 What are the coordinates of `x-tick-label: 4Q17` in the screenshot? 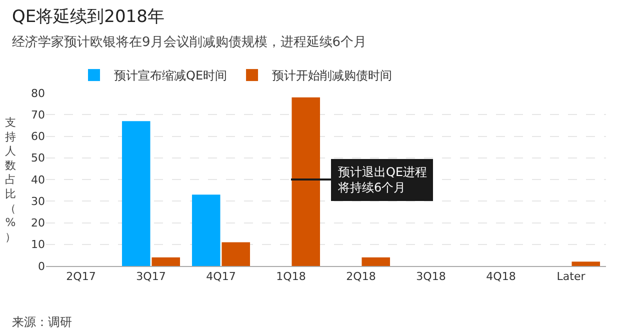 It's located at (221, 277).